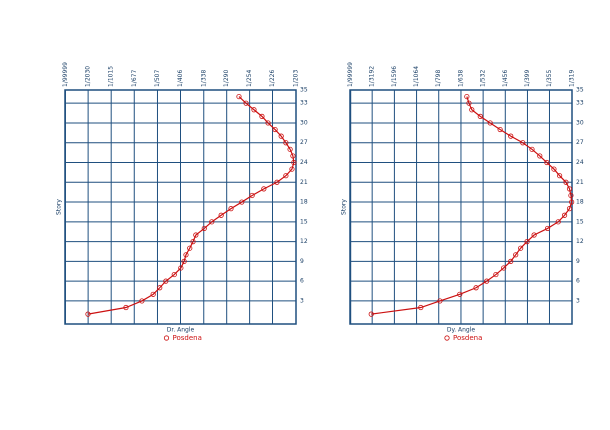  What do you see at coordinates (461, 330) in the screenshot?
I see `x-axis-label: Dy. Angle` at bounding box center [461, 330].